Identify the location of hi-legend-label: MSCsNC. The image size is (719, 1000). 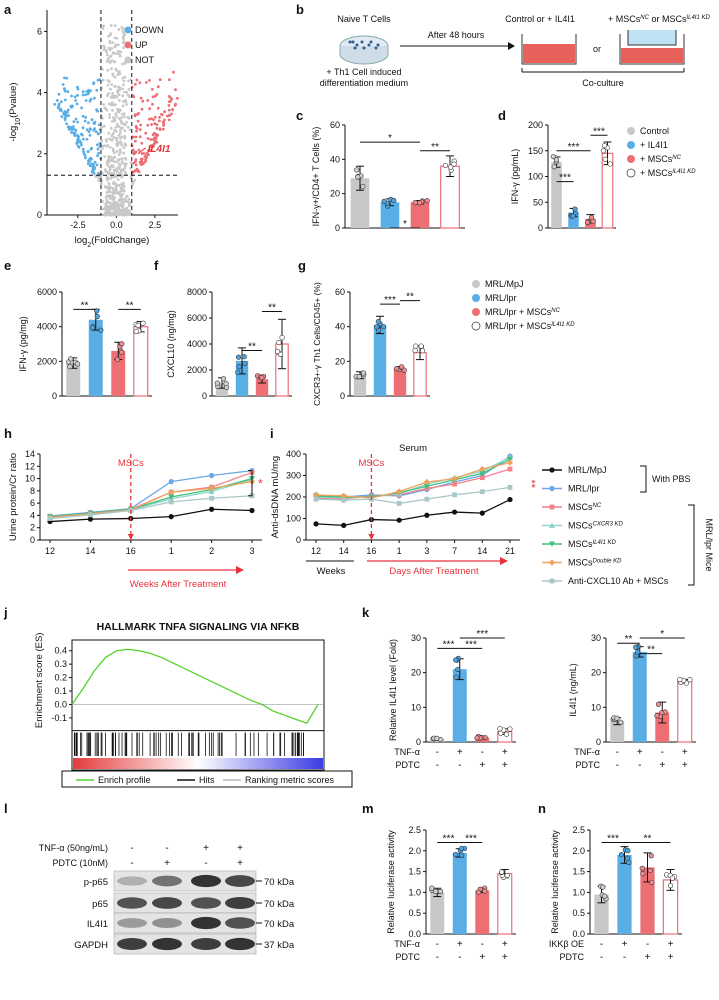
(585, 507).